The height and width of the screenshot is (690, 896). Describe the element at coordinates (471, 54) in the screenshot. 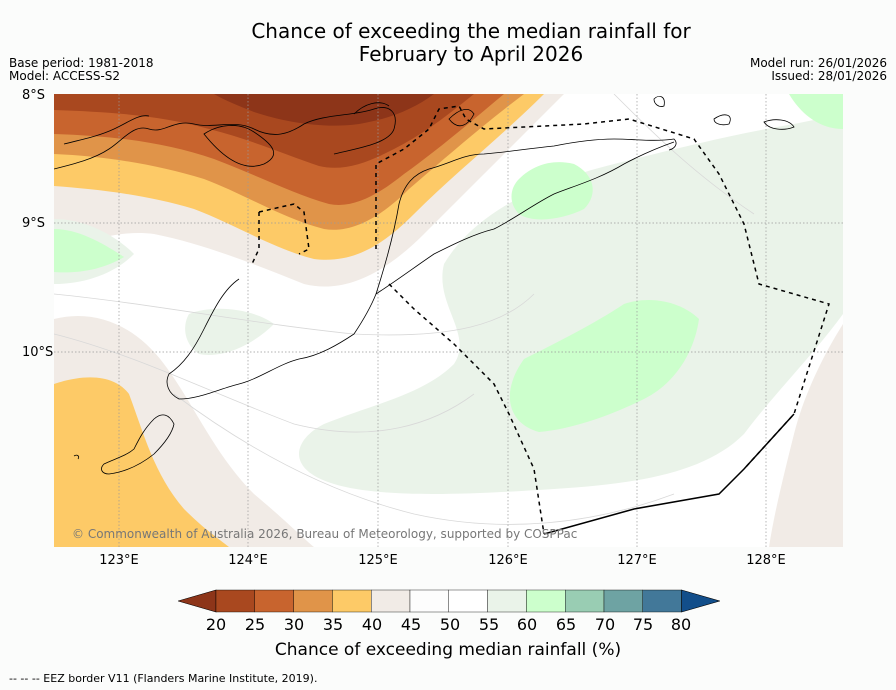

I see `title-line-2: February to April 2026` at that location.